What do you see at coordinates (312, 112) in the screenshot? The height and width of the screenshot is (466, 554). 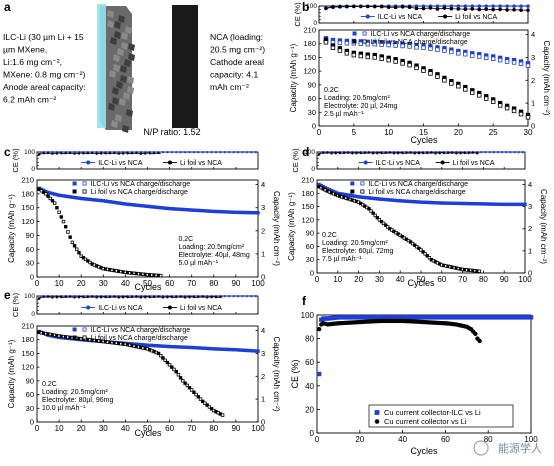 I see `capacity-tick-label: 30` at bounding box center [312, 112].